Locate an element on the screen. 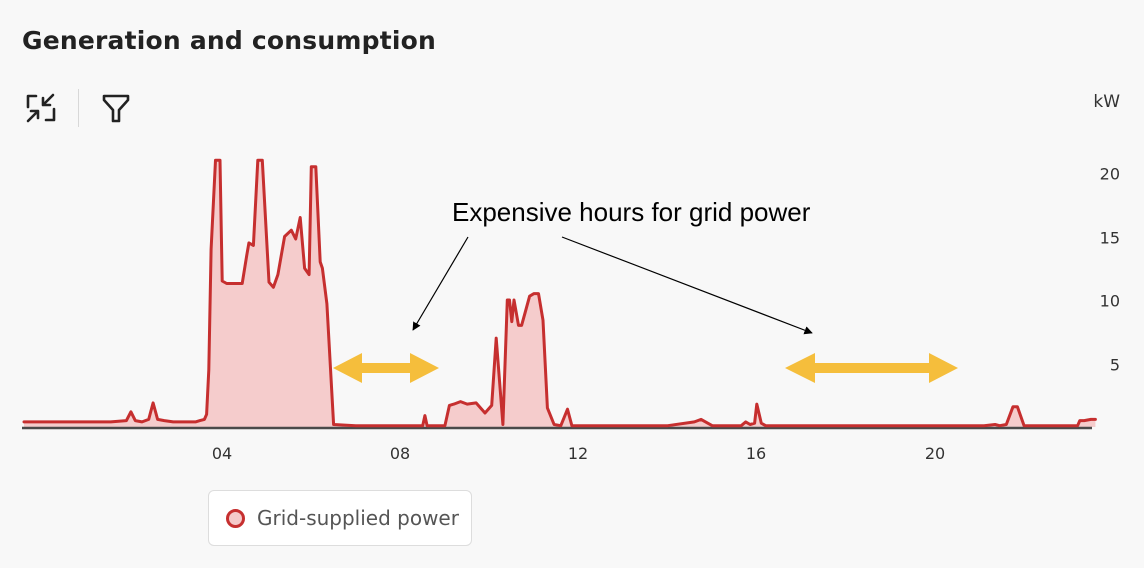 The height and width of the screenshot is (568, 1144). legend-circle-icon is located at coordinates (235, 518).